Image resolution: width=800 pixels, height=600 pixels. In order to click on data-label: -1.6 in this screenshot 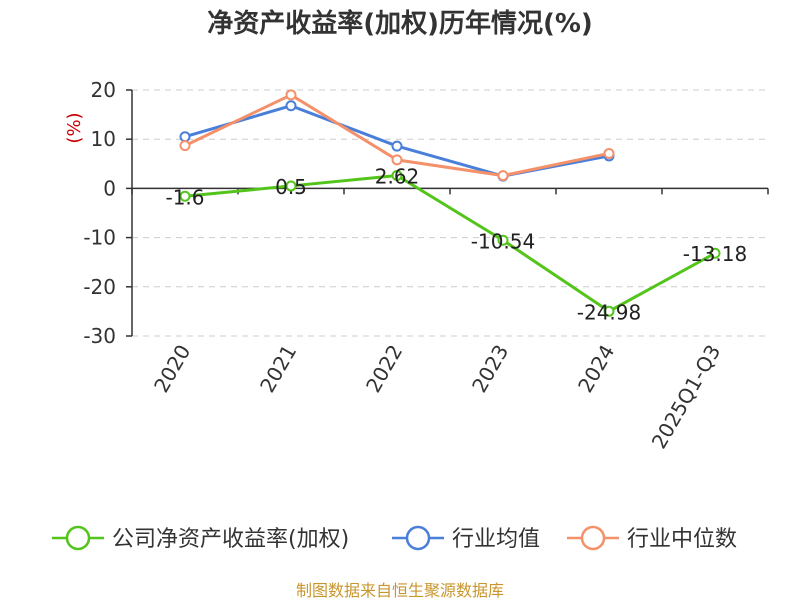, I will do `click(184, 197)`.